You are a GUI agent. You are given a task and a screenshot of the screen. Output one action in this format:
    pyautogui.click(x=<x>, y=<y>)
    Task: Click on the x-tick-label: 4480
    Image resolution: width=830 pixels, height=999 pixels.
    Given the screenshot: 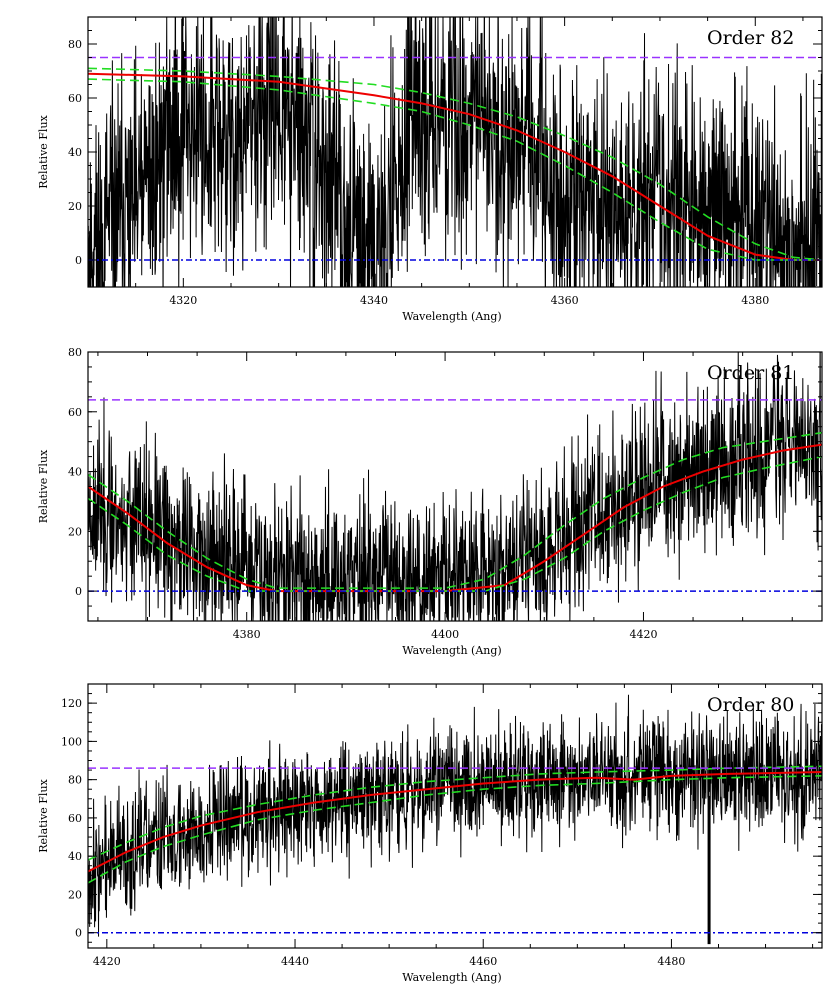 What is the action you would take?
    pyautogui.click(x=671, y=961)
    